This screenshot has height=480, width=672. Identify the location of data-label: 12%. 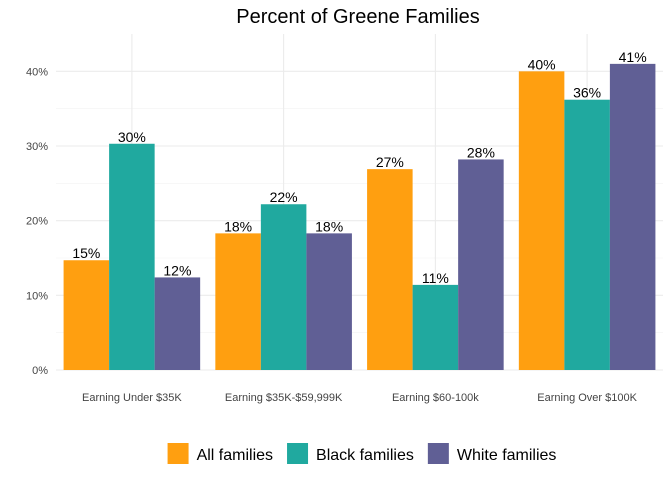
(177, 270).